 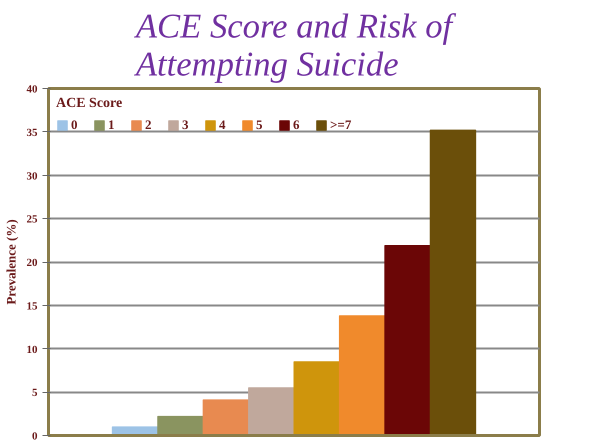 I want to click on legend-title: ACE Score, so click(x=90, y=104).